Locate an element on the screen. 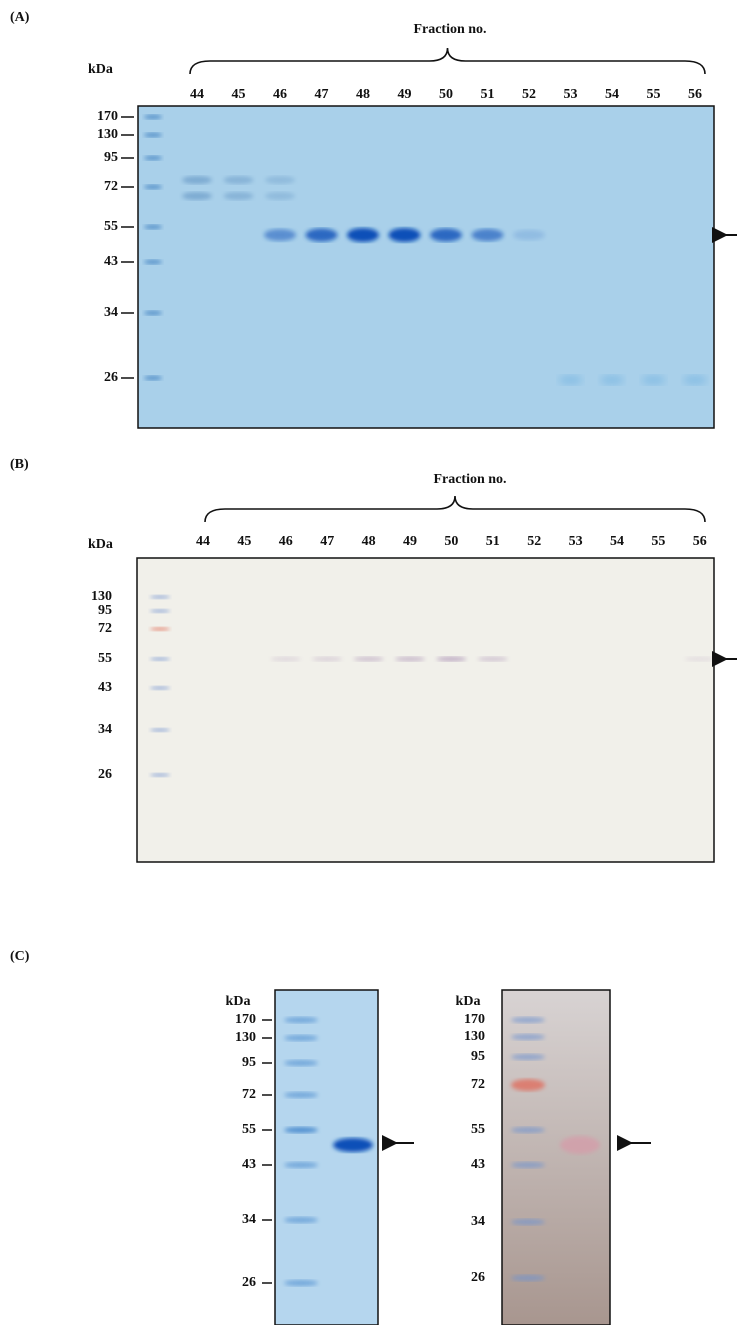 The image size is (737, 1325). lane-label: 50 is located at coordinates (451, 541).